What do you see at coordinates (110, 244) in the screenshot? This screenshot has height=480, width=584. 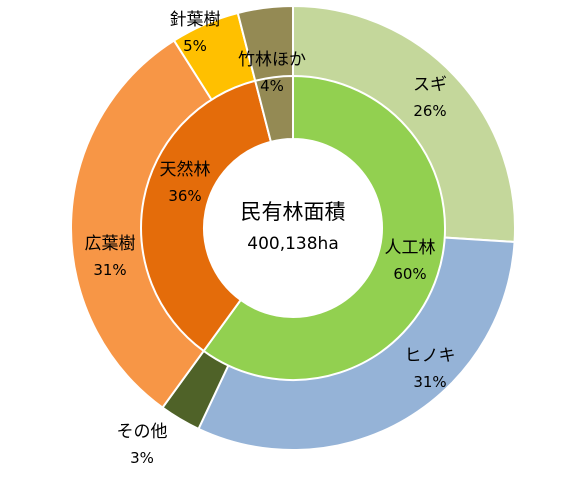 I see `outer-name-label: 広葉樹` at bounding box center [110, 244].